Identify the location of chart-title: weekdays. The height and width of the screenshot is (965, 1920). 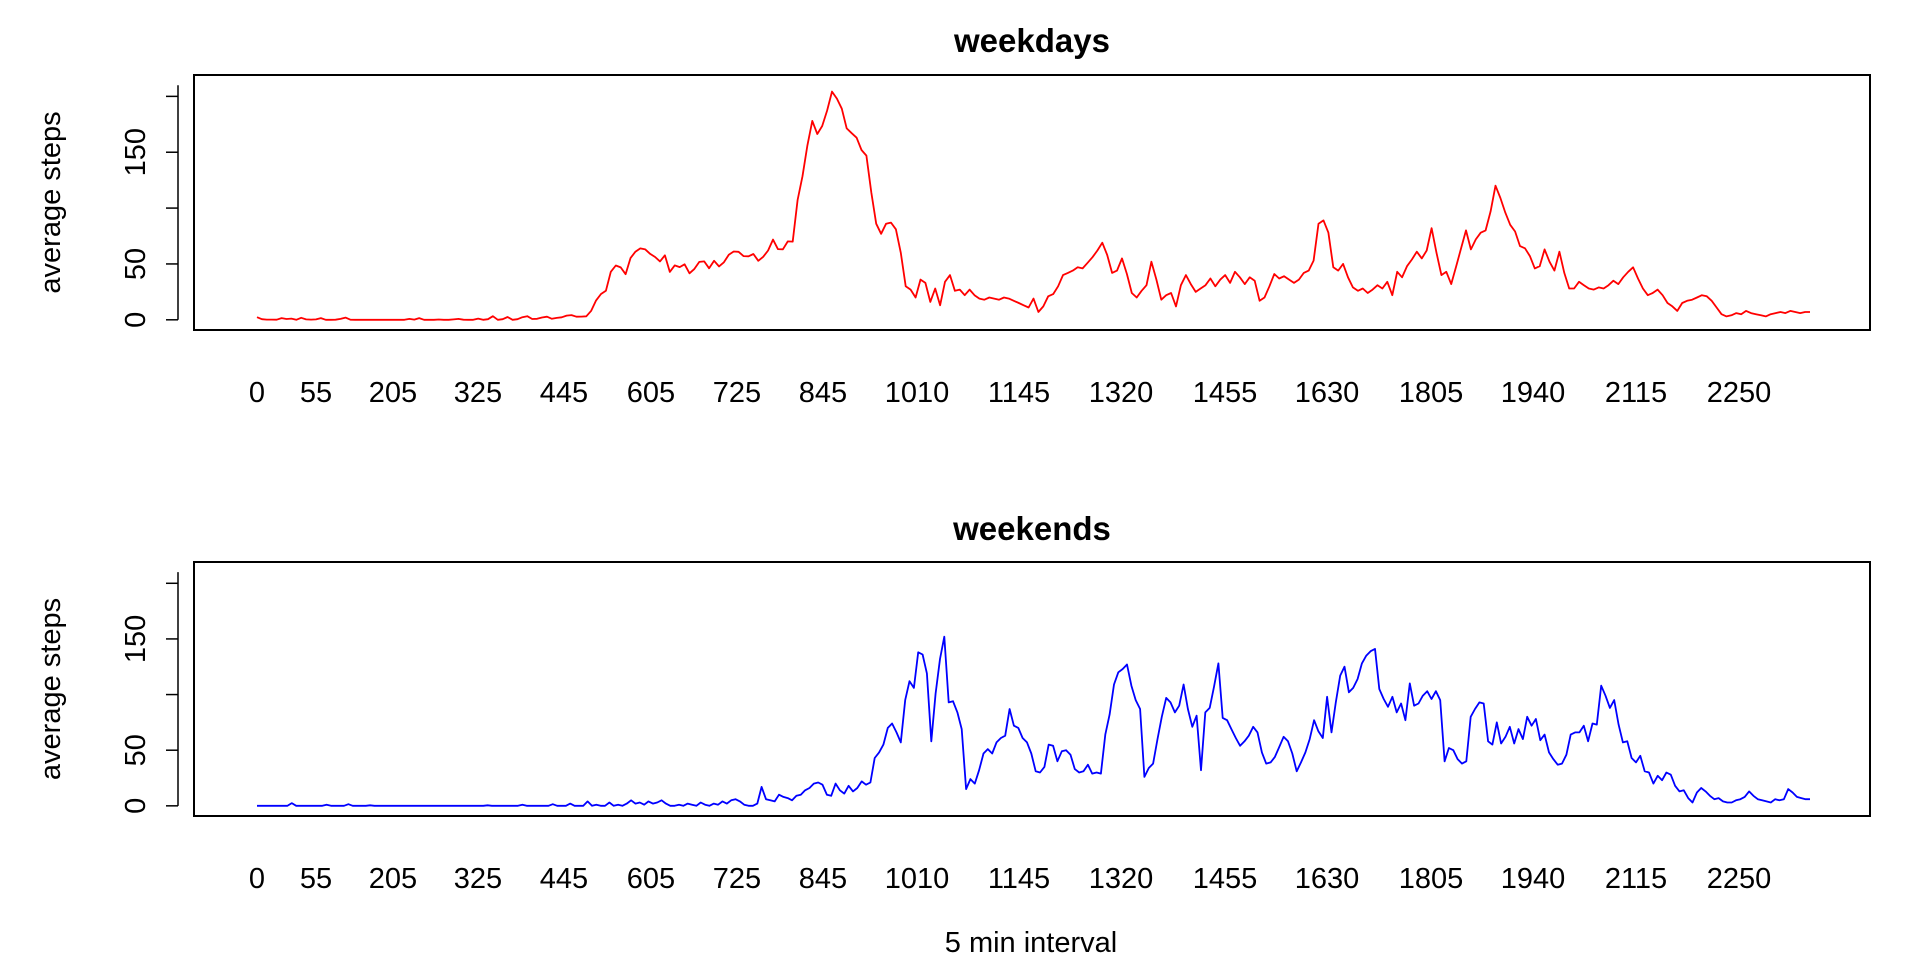
(1031, 40).